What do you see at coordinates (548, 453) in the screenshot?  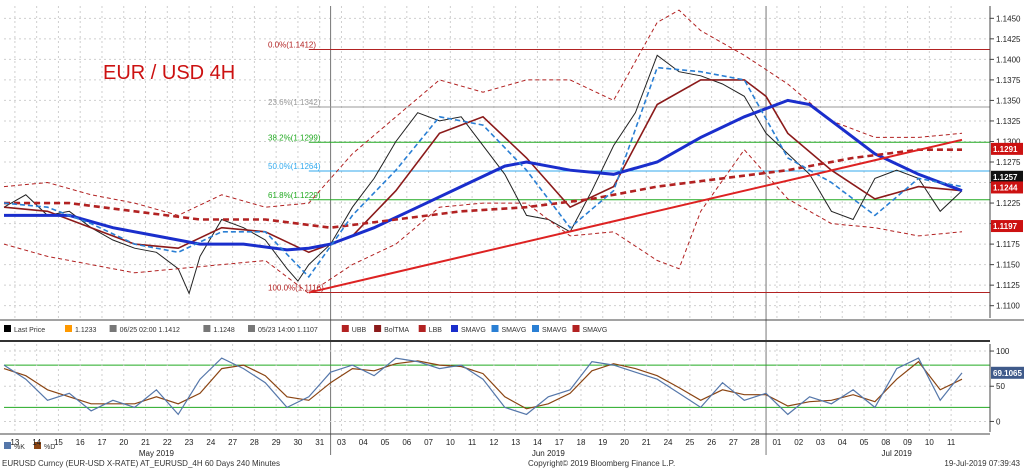 I see `month-label: Jun 2019` at bounding box center [548, 453].